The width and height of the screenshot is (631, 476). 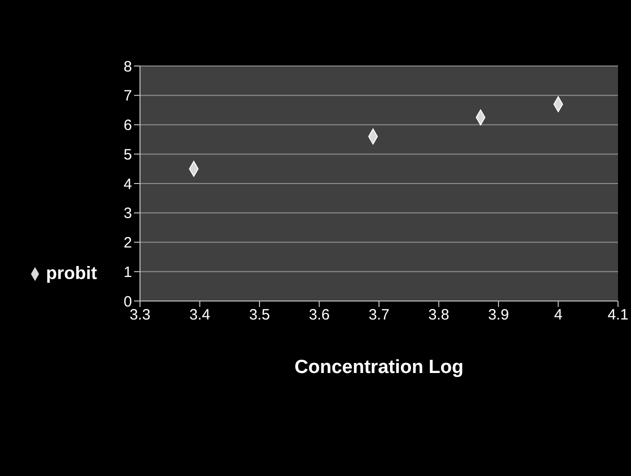 What do you see at coordinates (128, 125) in the screenshot?
I see `y-tick-label: 6` at bounding box center [128, 125].